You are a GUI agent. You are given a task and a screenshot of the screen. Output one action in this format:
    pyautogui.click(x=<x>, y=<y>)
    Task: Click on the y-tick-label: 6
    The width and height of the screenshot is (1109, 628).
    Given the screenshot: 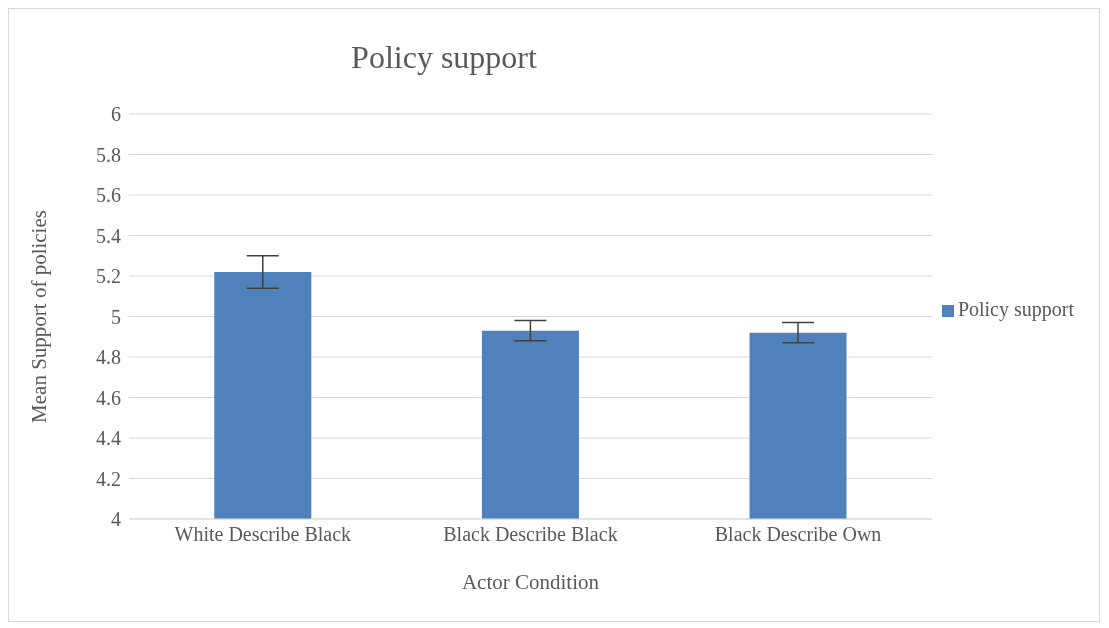 What is the action you would take?
    pyautogui.click(x=116, y=114)
    